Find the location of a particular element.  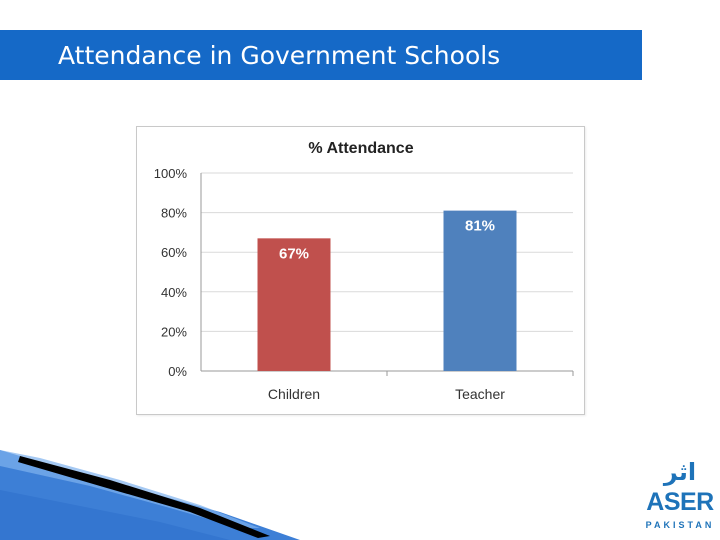

aser-logo: اثر ASER PAKISTAN is located at coordinates (680, 495).